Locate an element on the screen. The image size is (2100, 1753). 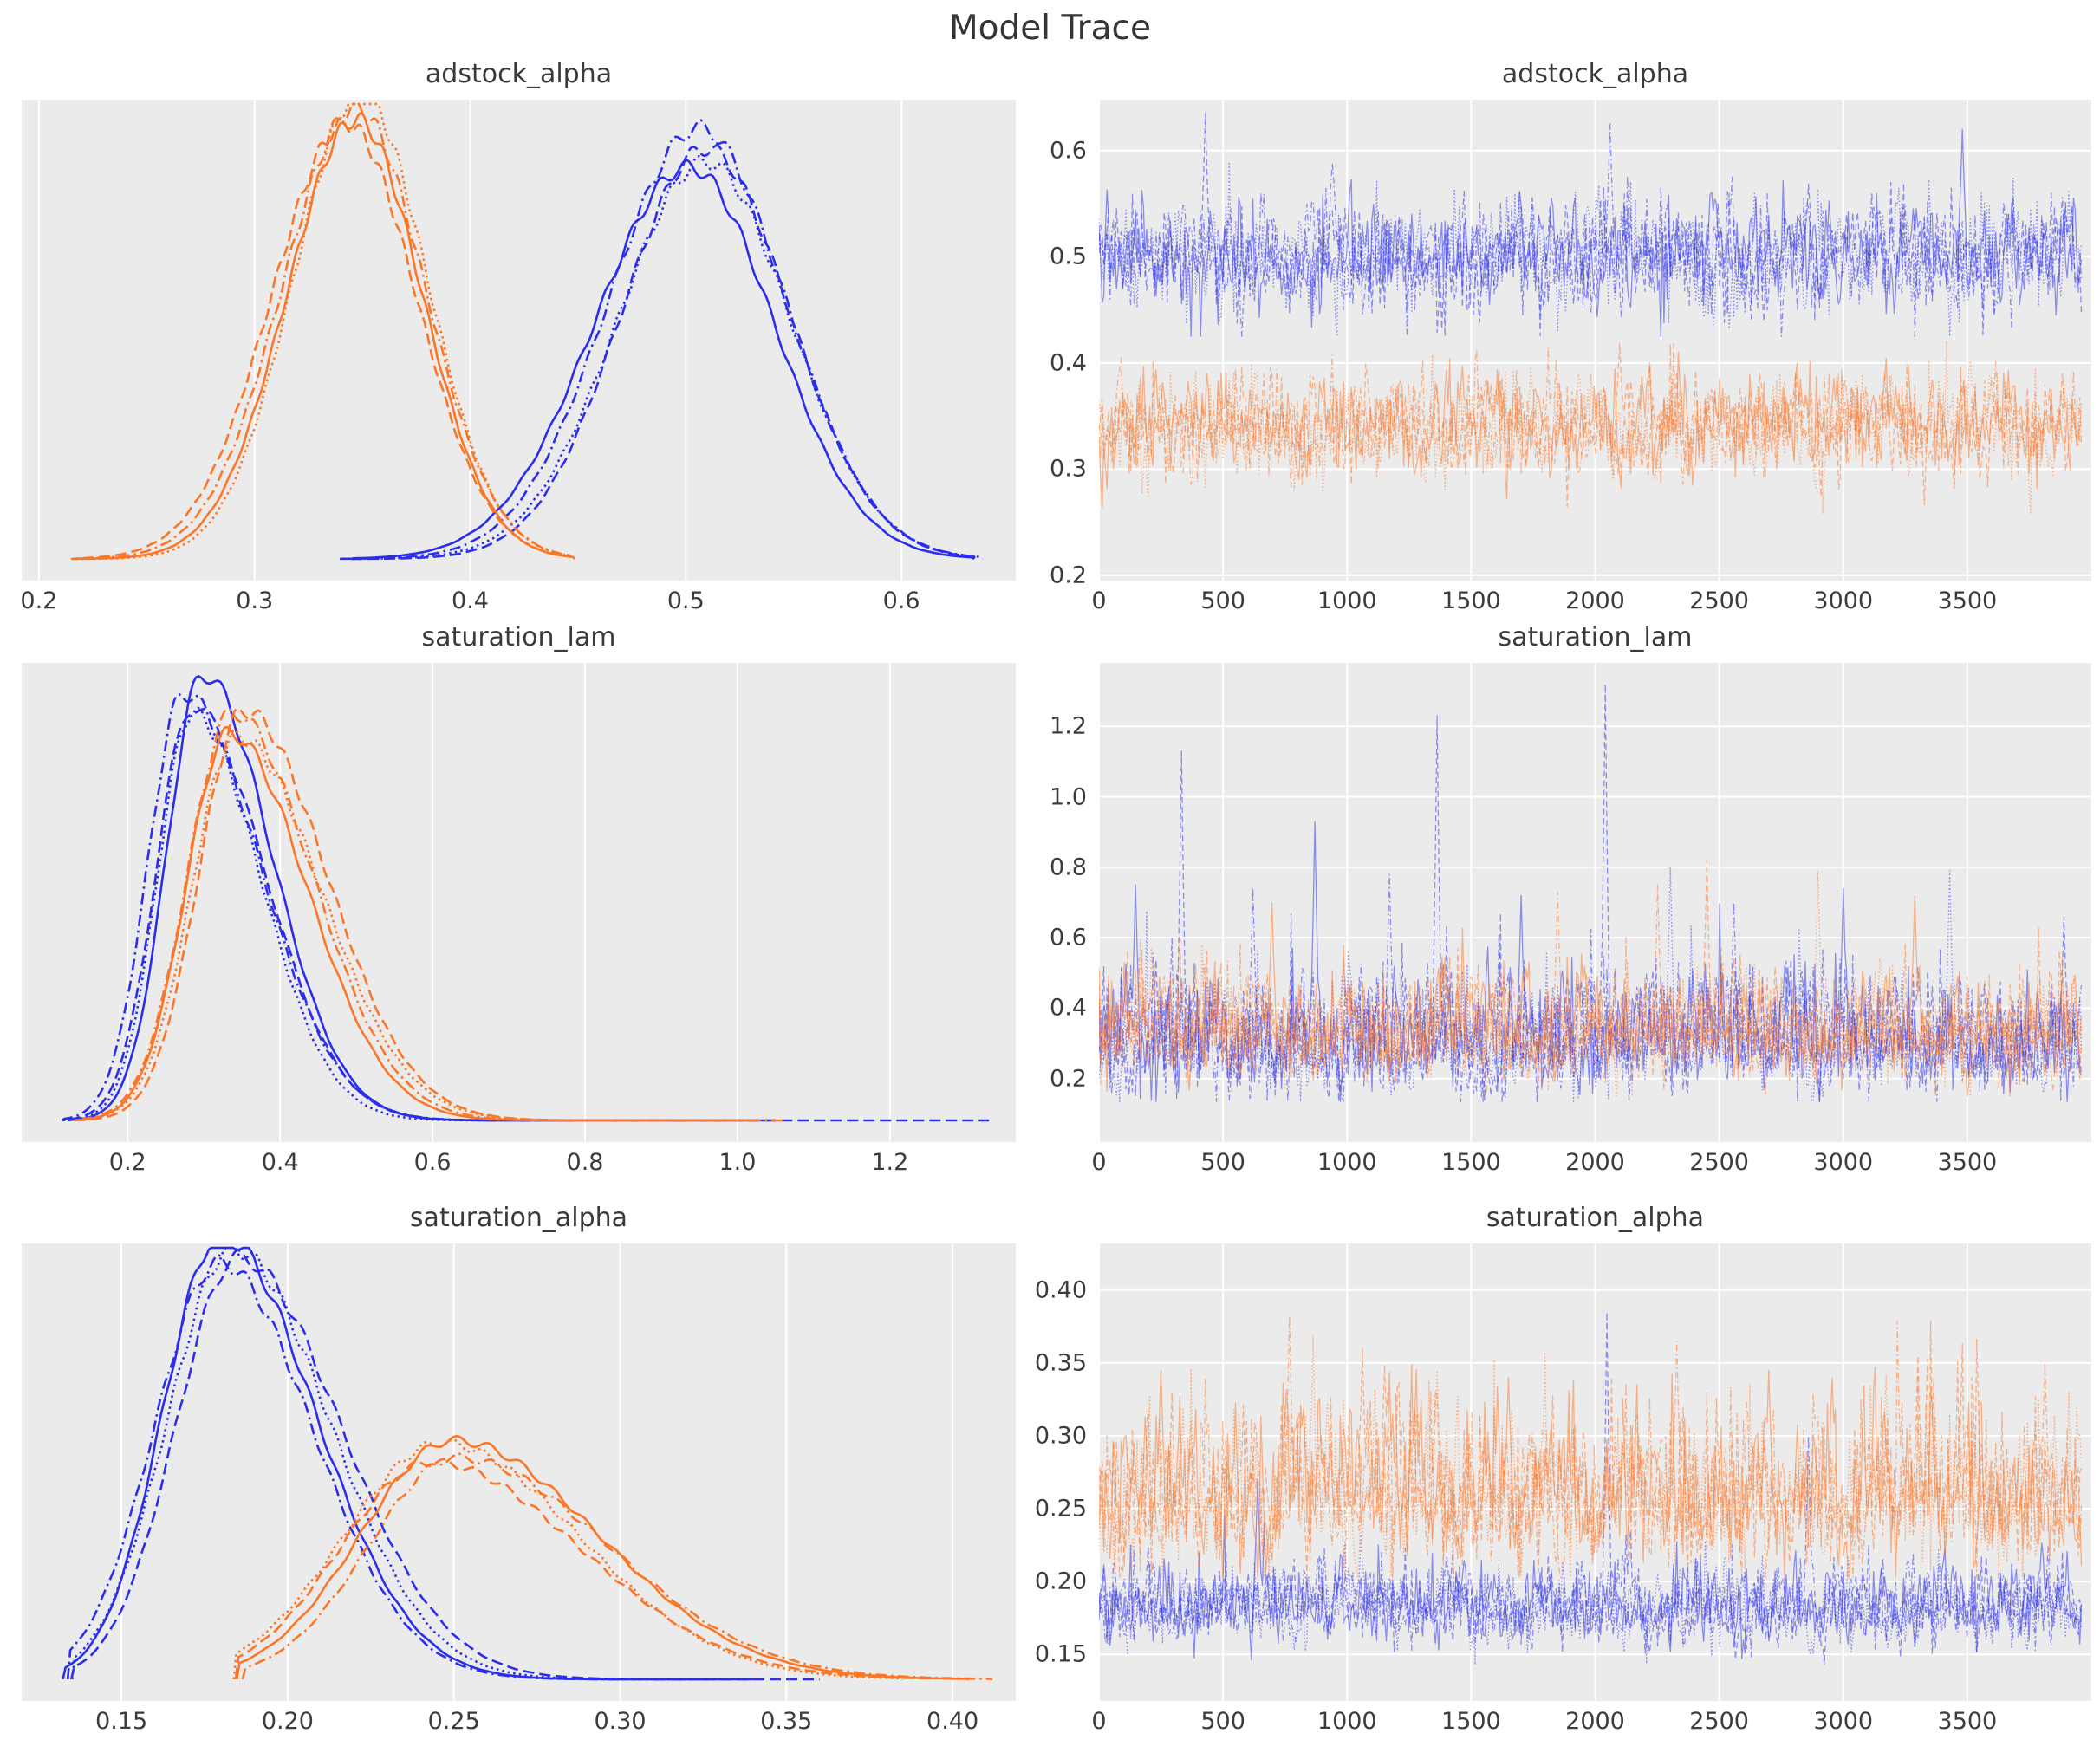
trace-line-dim1-chain1 is located at coordinates (1591, 1449).